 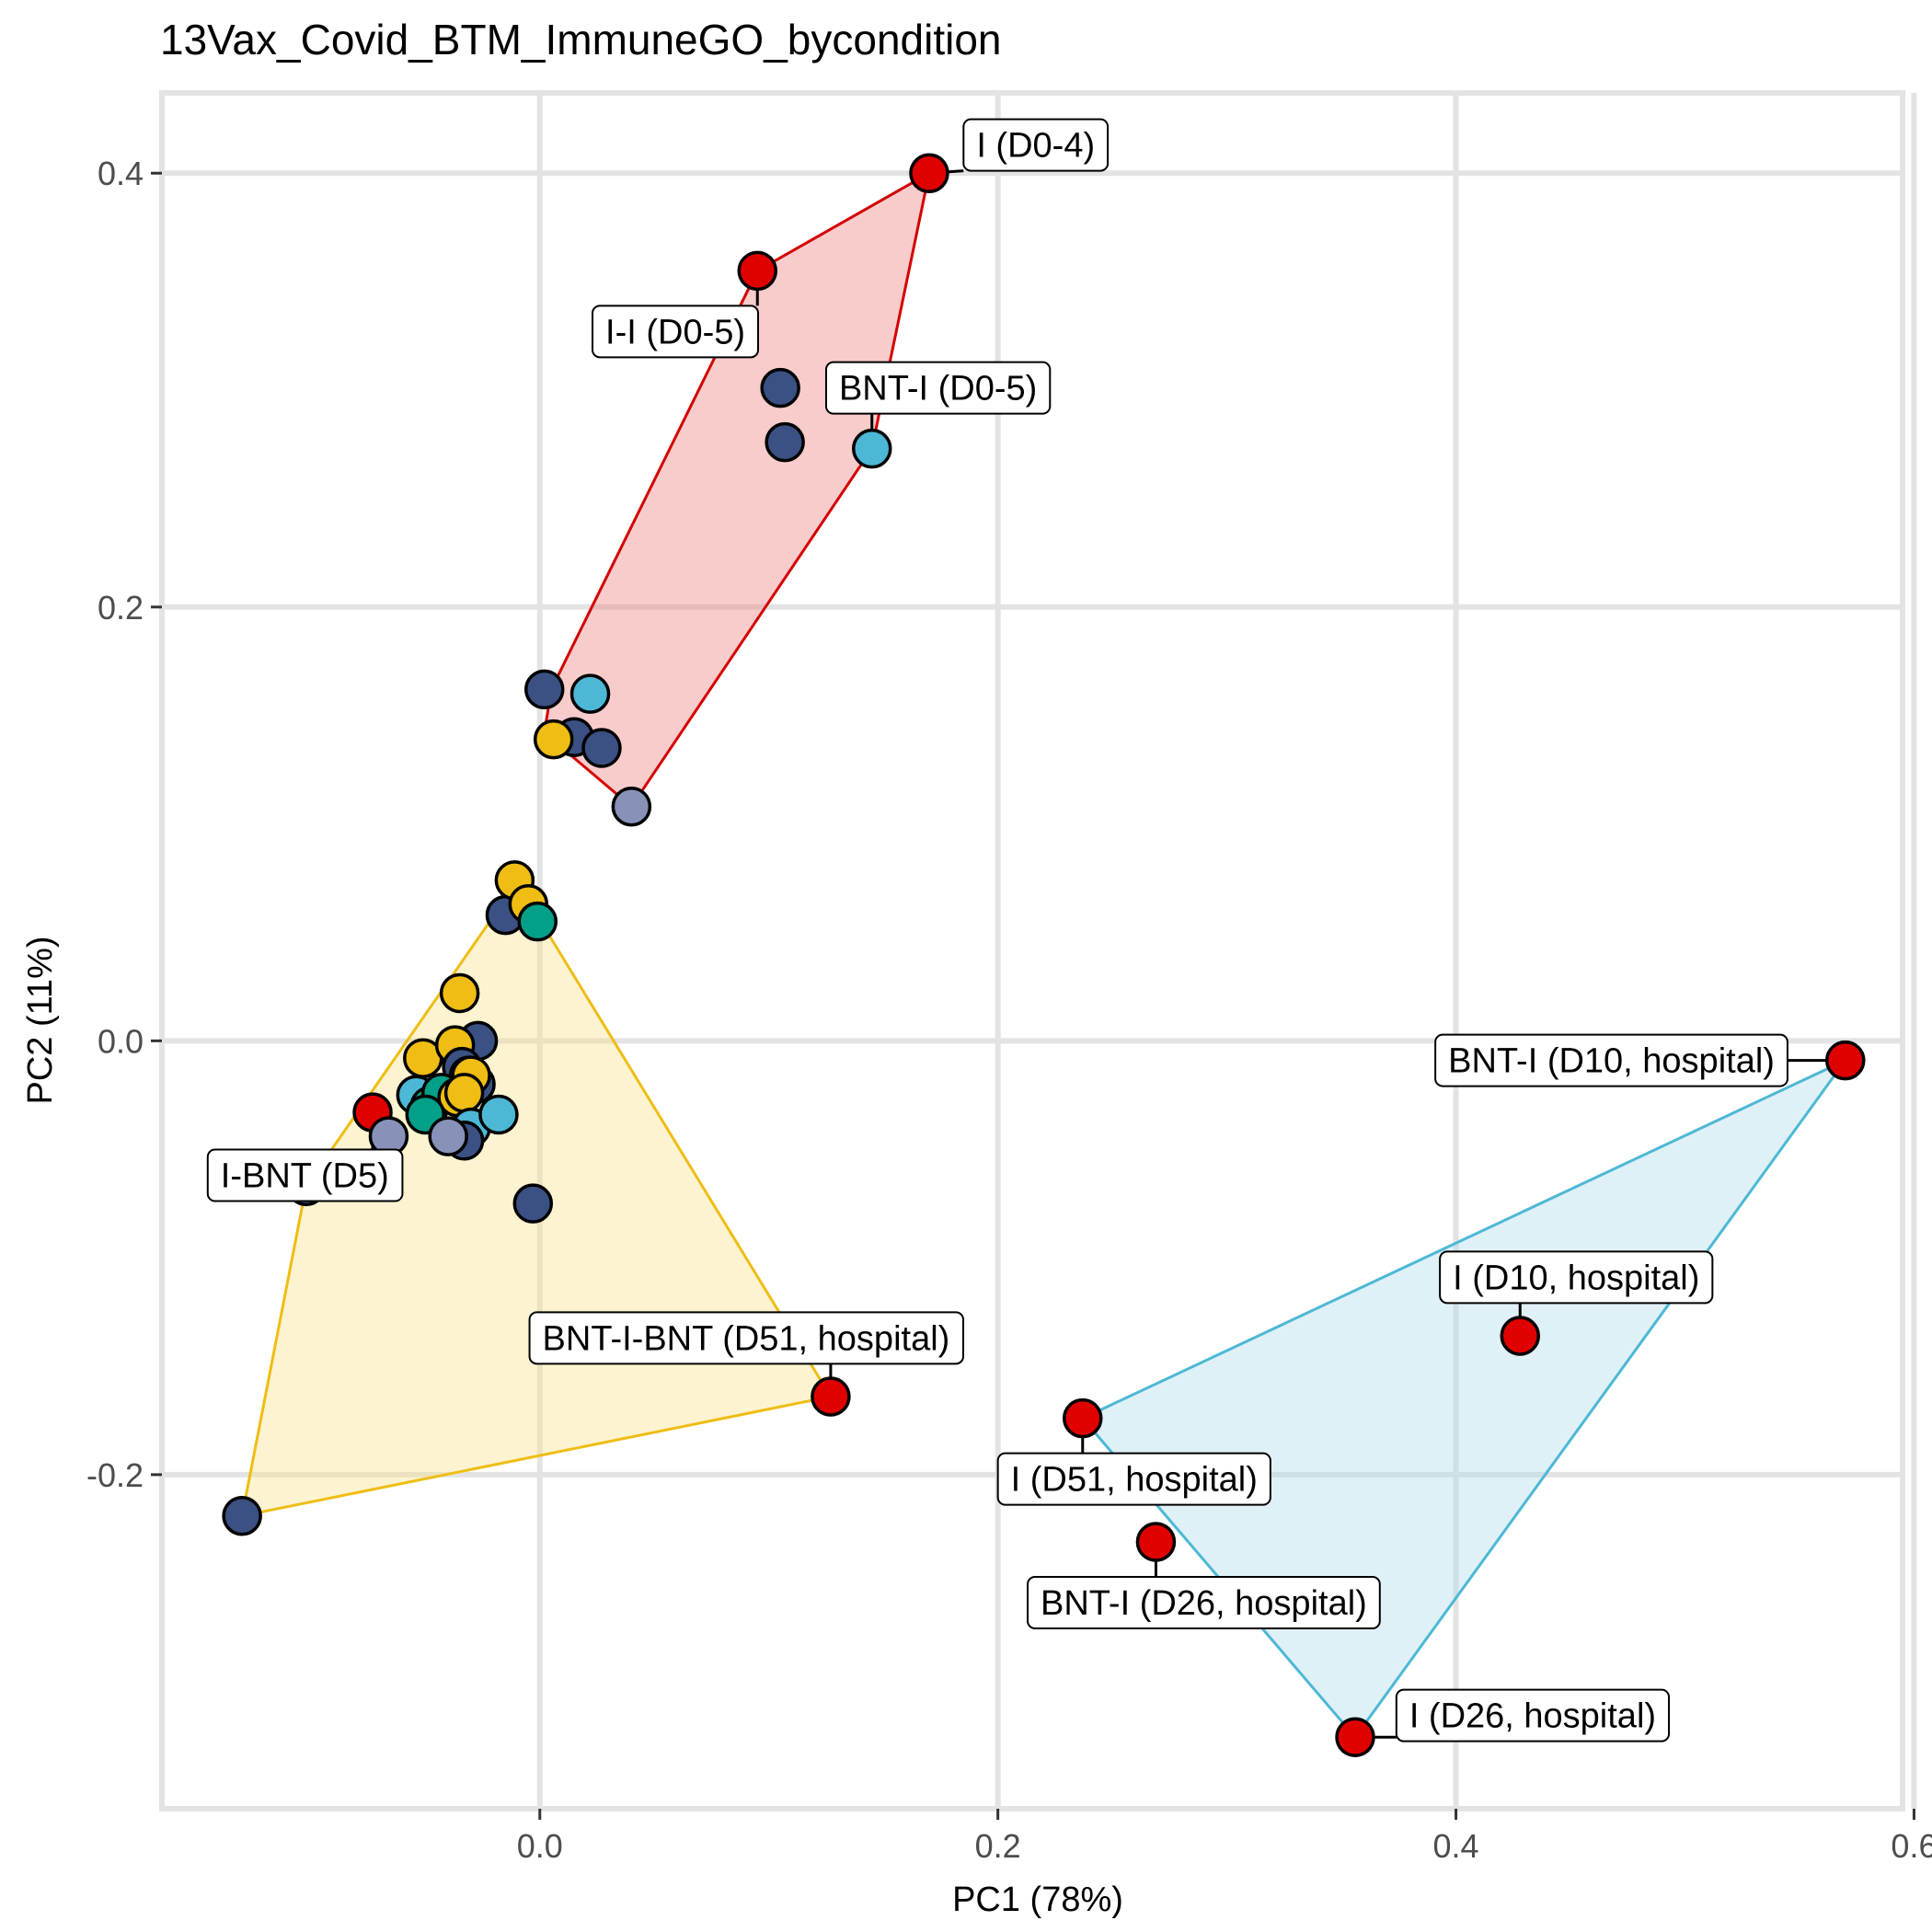 What do you see at coordinates (998, 1846) in the screenshot?
I see `x-tick-label-1: 0.2` at bounding box center [998, 1846].